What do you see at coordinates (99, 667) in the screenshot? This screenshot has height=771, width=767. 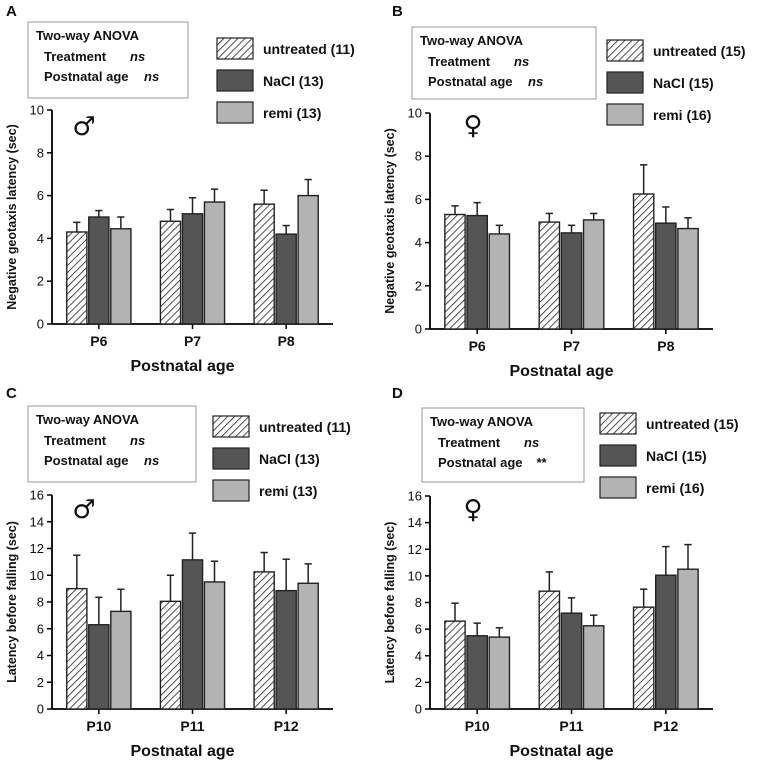 I see `bar-nacl-p10` at bounding box center [99, 667].